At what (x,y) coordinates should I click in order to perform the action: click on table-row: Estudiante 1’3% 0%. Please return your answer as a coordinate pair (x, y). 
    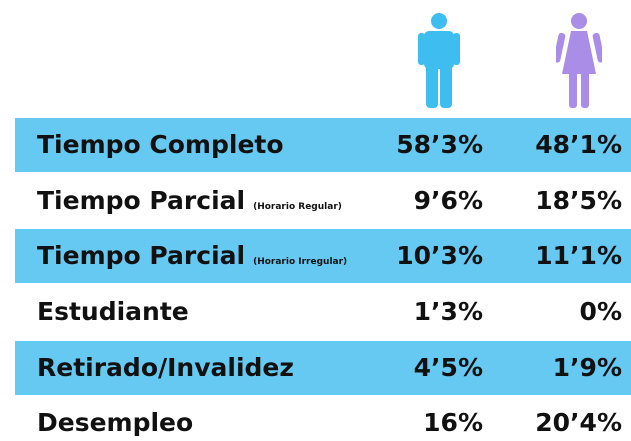
    Looking at the image, I should click on (323, 312).